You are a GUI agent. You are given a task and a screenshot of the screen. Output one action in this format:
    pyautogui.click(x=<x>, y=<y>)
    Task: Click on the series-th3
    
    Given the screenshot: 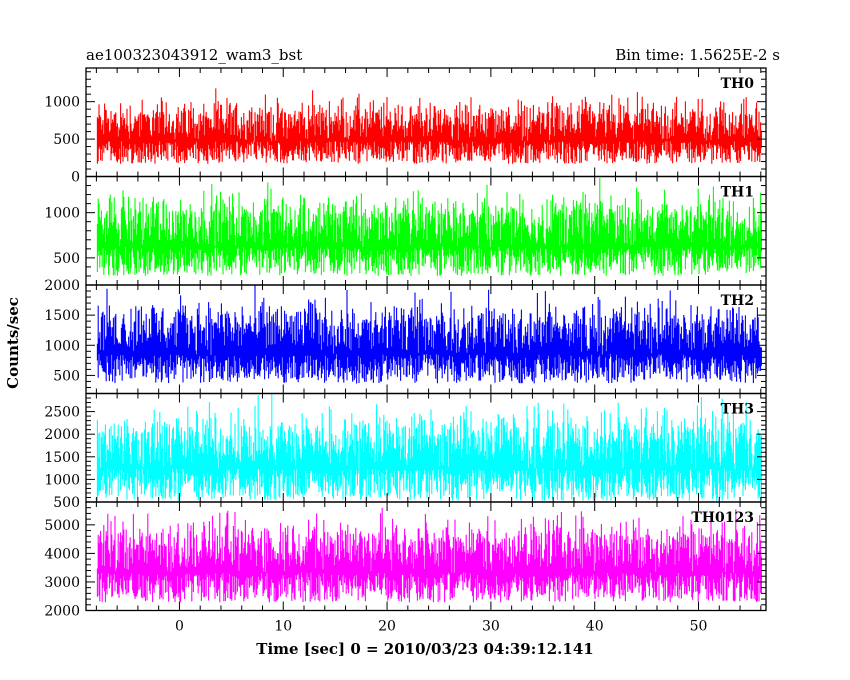 What is the action you would take?
    pyautogui.click(x=429, y=447)
    